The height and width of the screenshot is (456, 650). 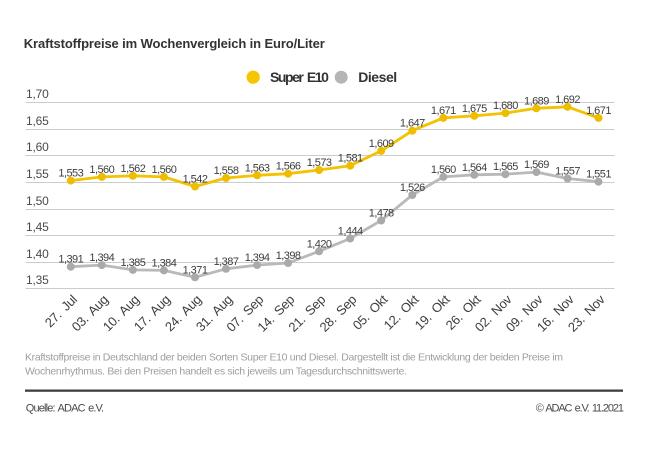 What do you see at coordinates (226, 262) in the screenshot?
I see `svg-text: 1,387` at bounding box center [226, 262].